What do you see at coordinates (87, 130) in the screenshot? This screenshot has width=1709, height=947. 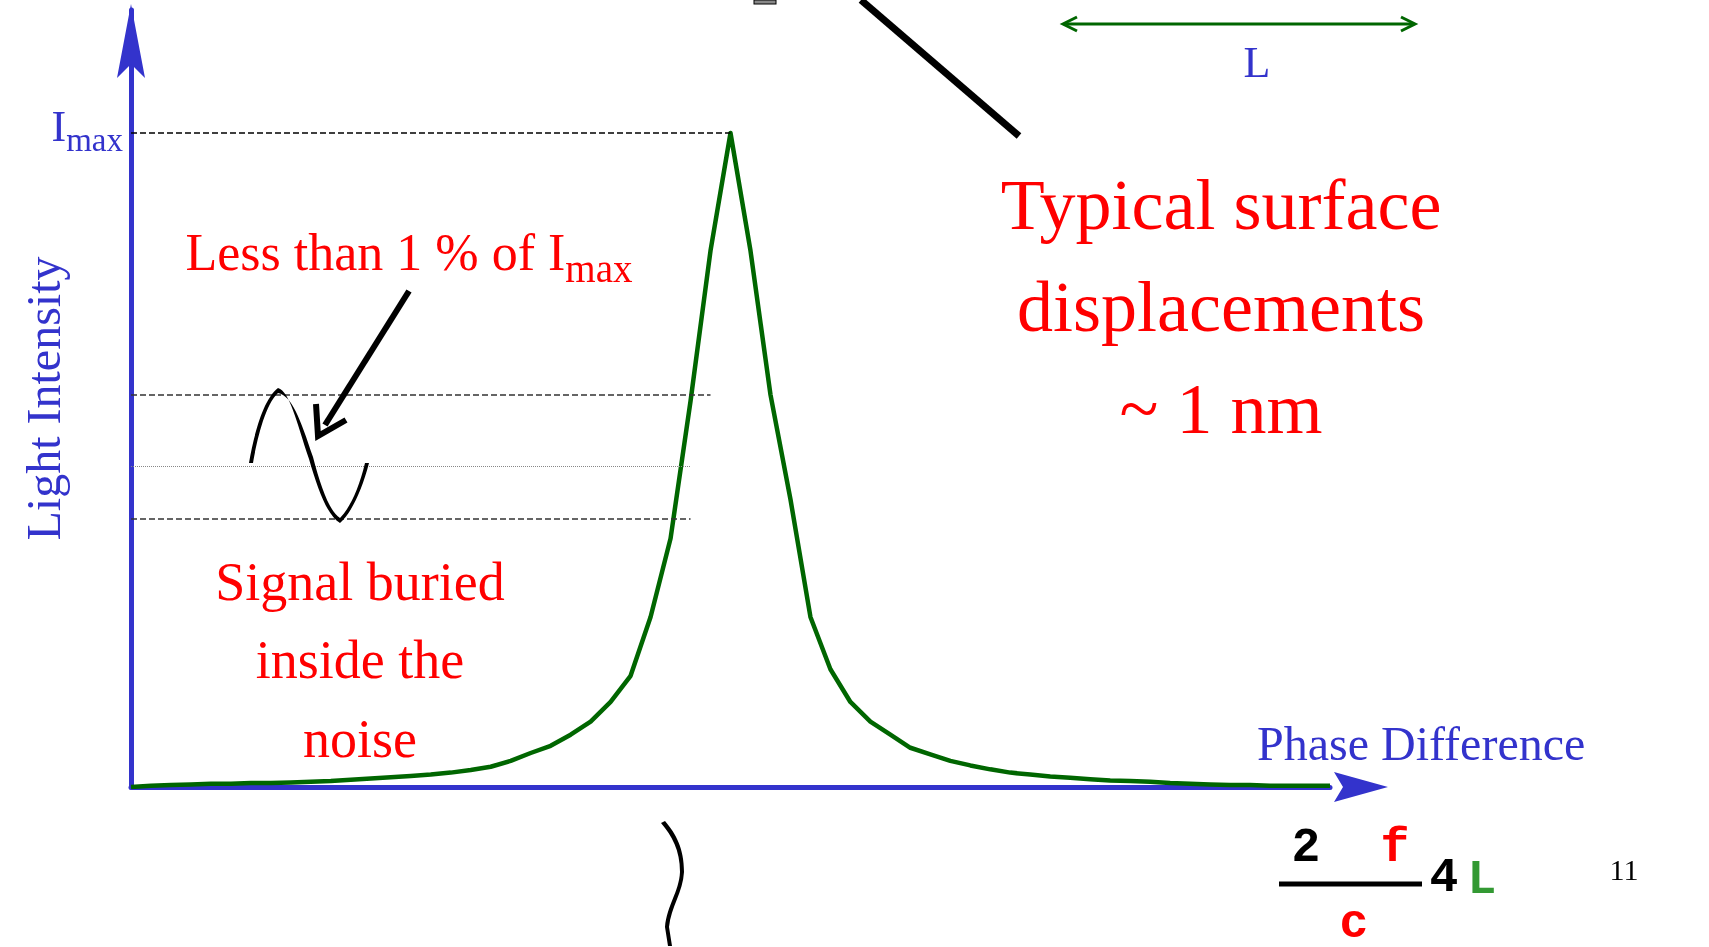 I see `ref-line-label: I$_{max}$` at bounding box center [87, 130].